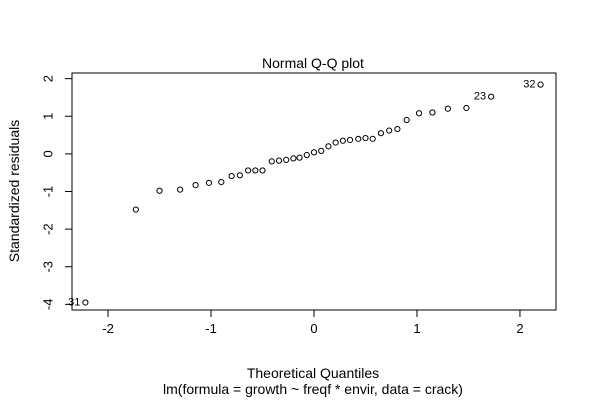 The width and height of the screenshot is (593, 400). I want to click on y-axis-label: Standardized residuals, so click(14, 191).